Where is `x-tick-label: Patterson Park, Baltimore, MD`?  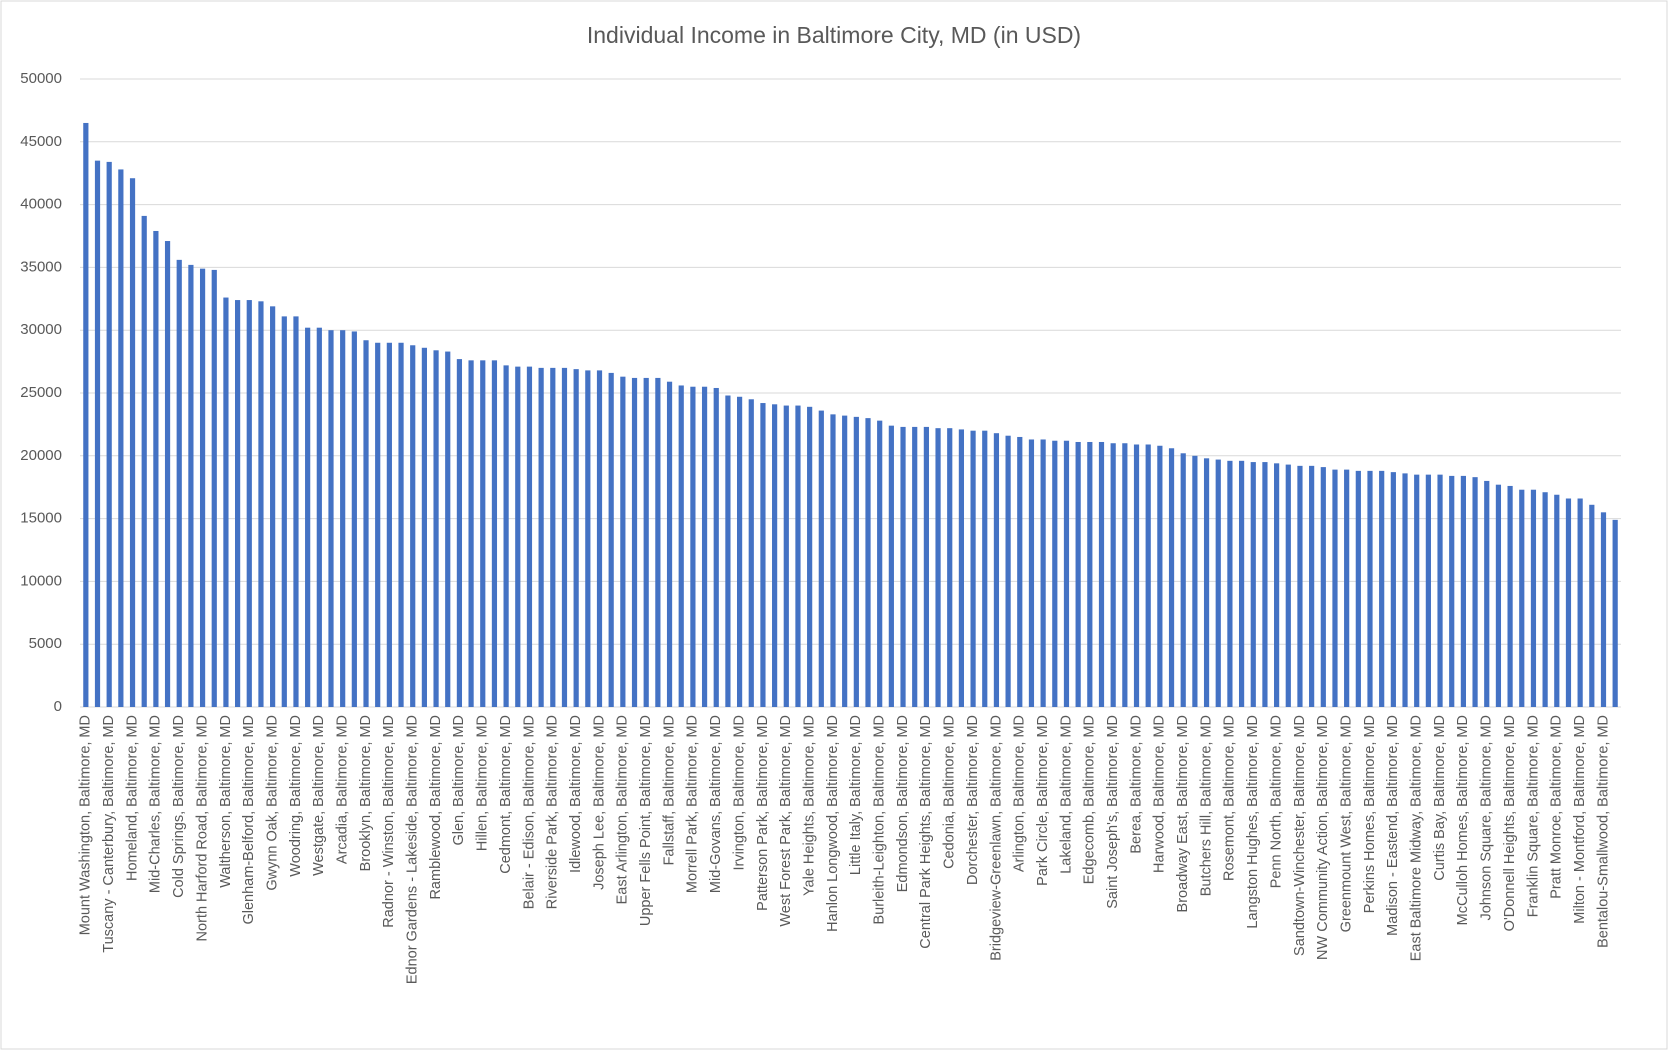 x-tick-label: Patterson Park, Baltimore, MD is located at coordinates (763, 813).